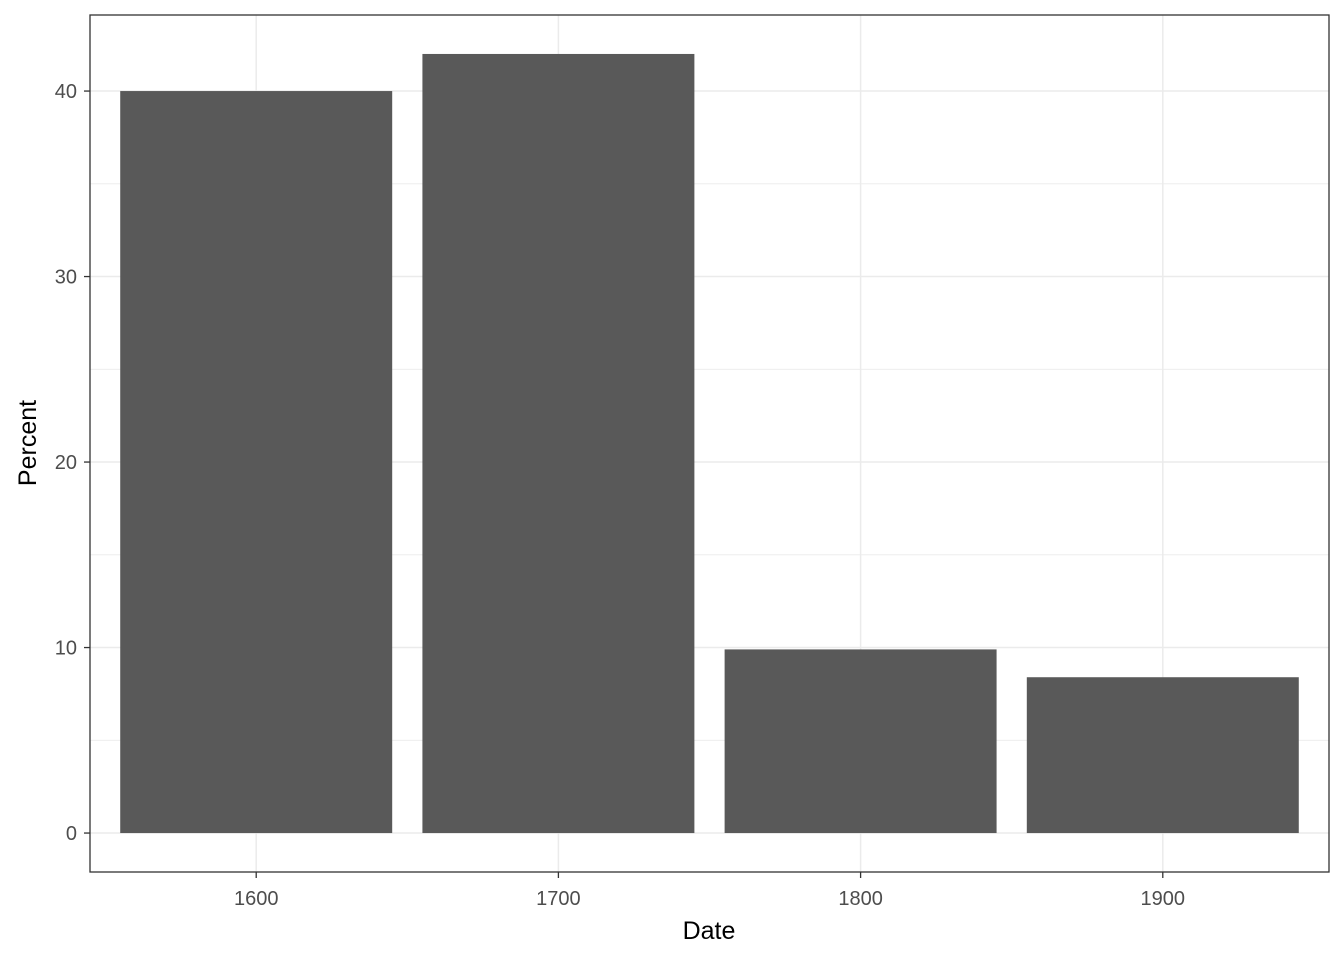 The image size is (1344, 965). I want to click on y-tick-label: 20, so click(66, 463).